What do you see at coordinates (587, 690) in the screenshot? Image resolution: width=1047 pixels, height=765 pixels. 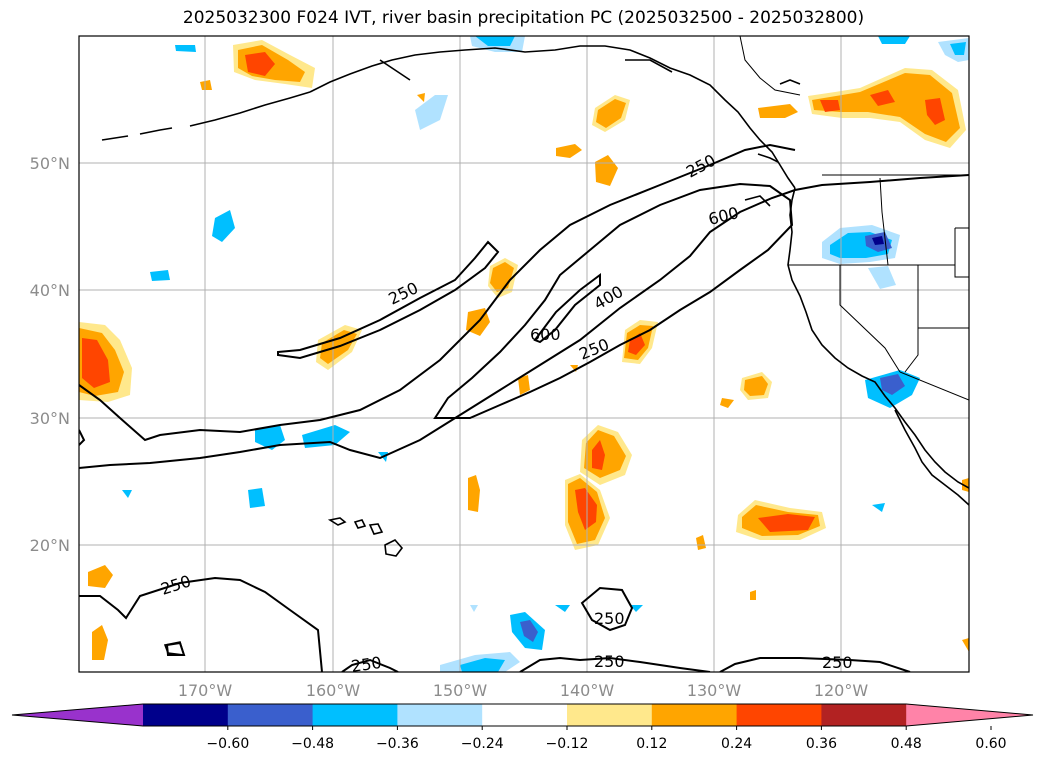 I see `lon-label: 140°W` at bounding box center [587, 690].